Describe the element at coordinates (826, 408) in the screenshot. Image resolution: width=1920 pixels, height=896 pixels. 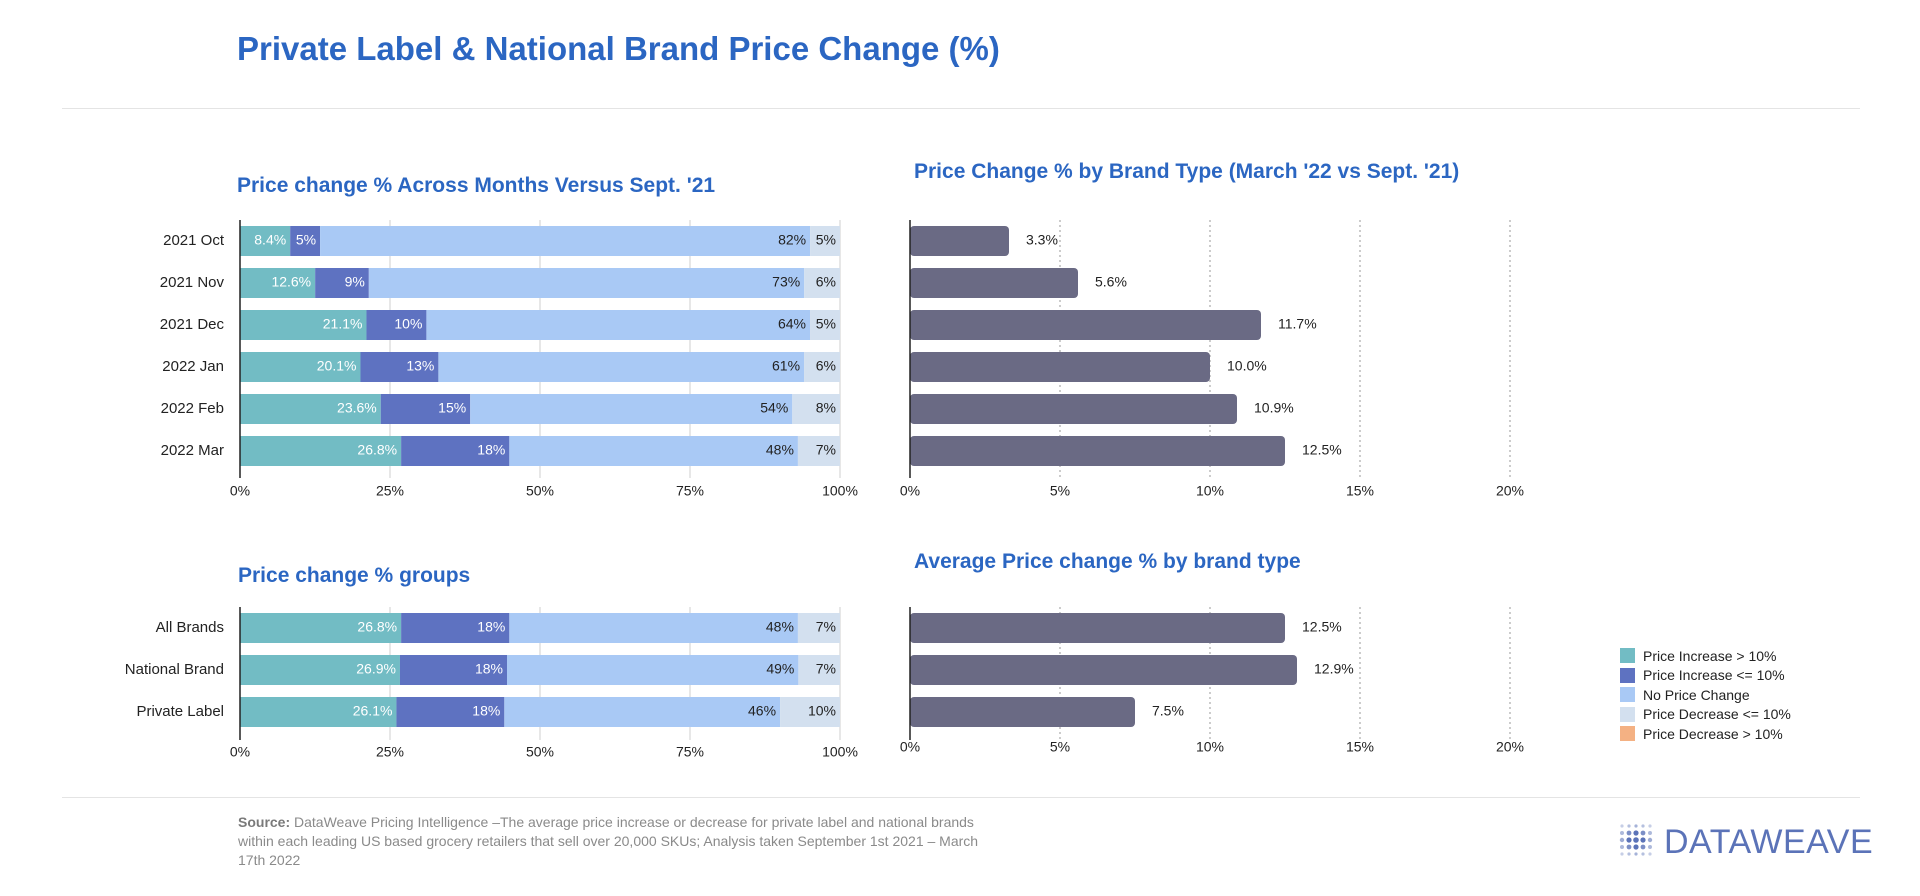
I see `data-label: 8%` at that location.